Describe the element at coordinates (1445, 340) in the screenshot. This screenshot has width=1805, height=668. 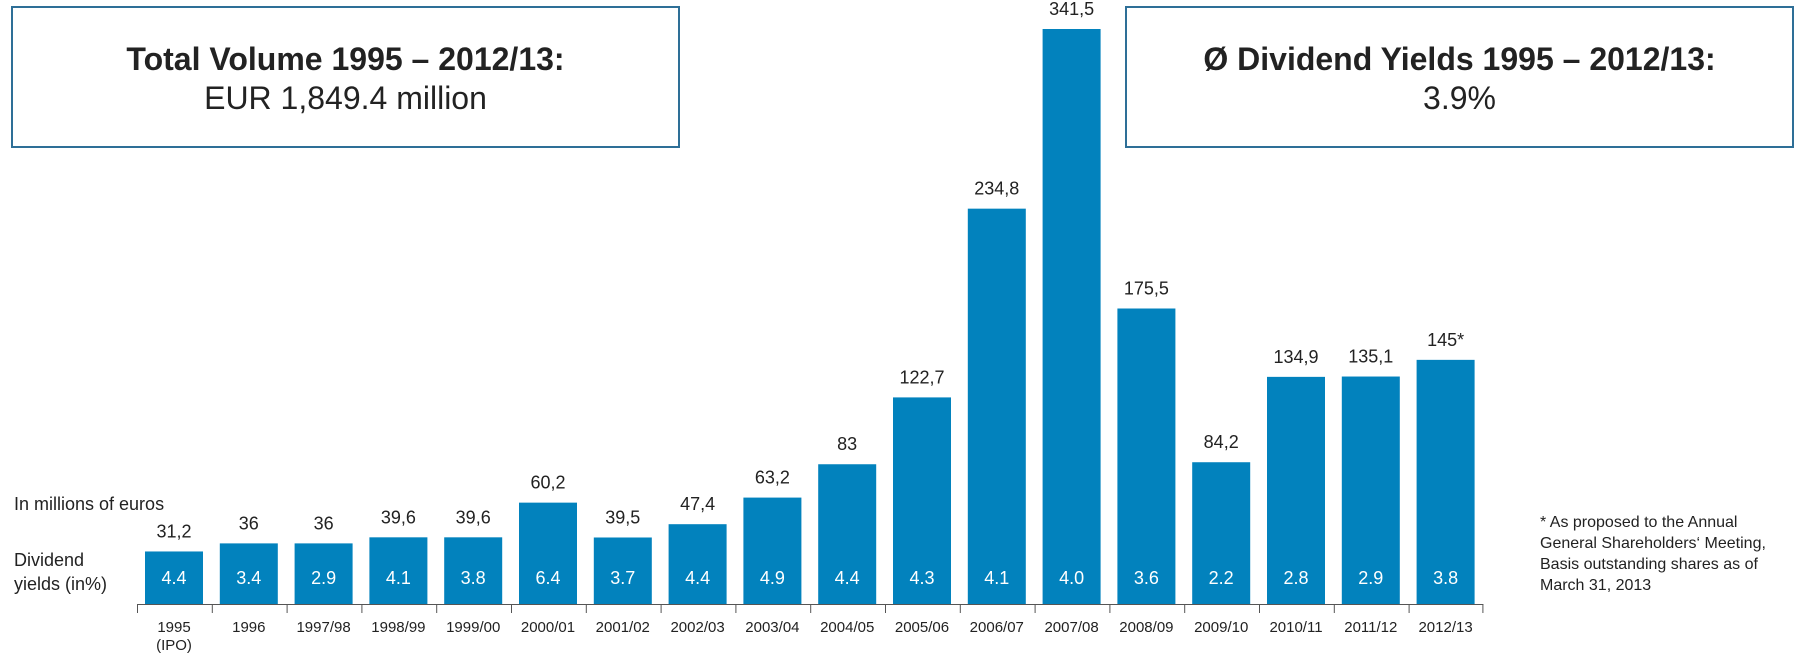
I see `bar-value-label: 145*` at that location.